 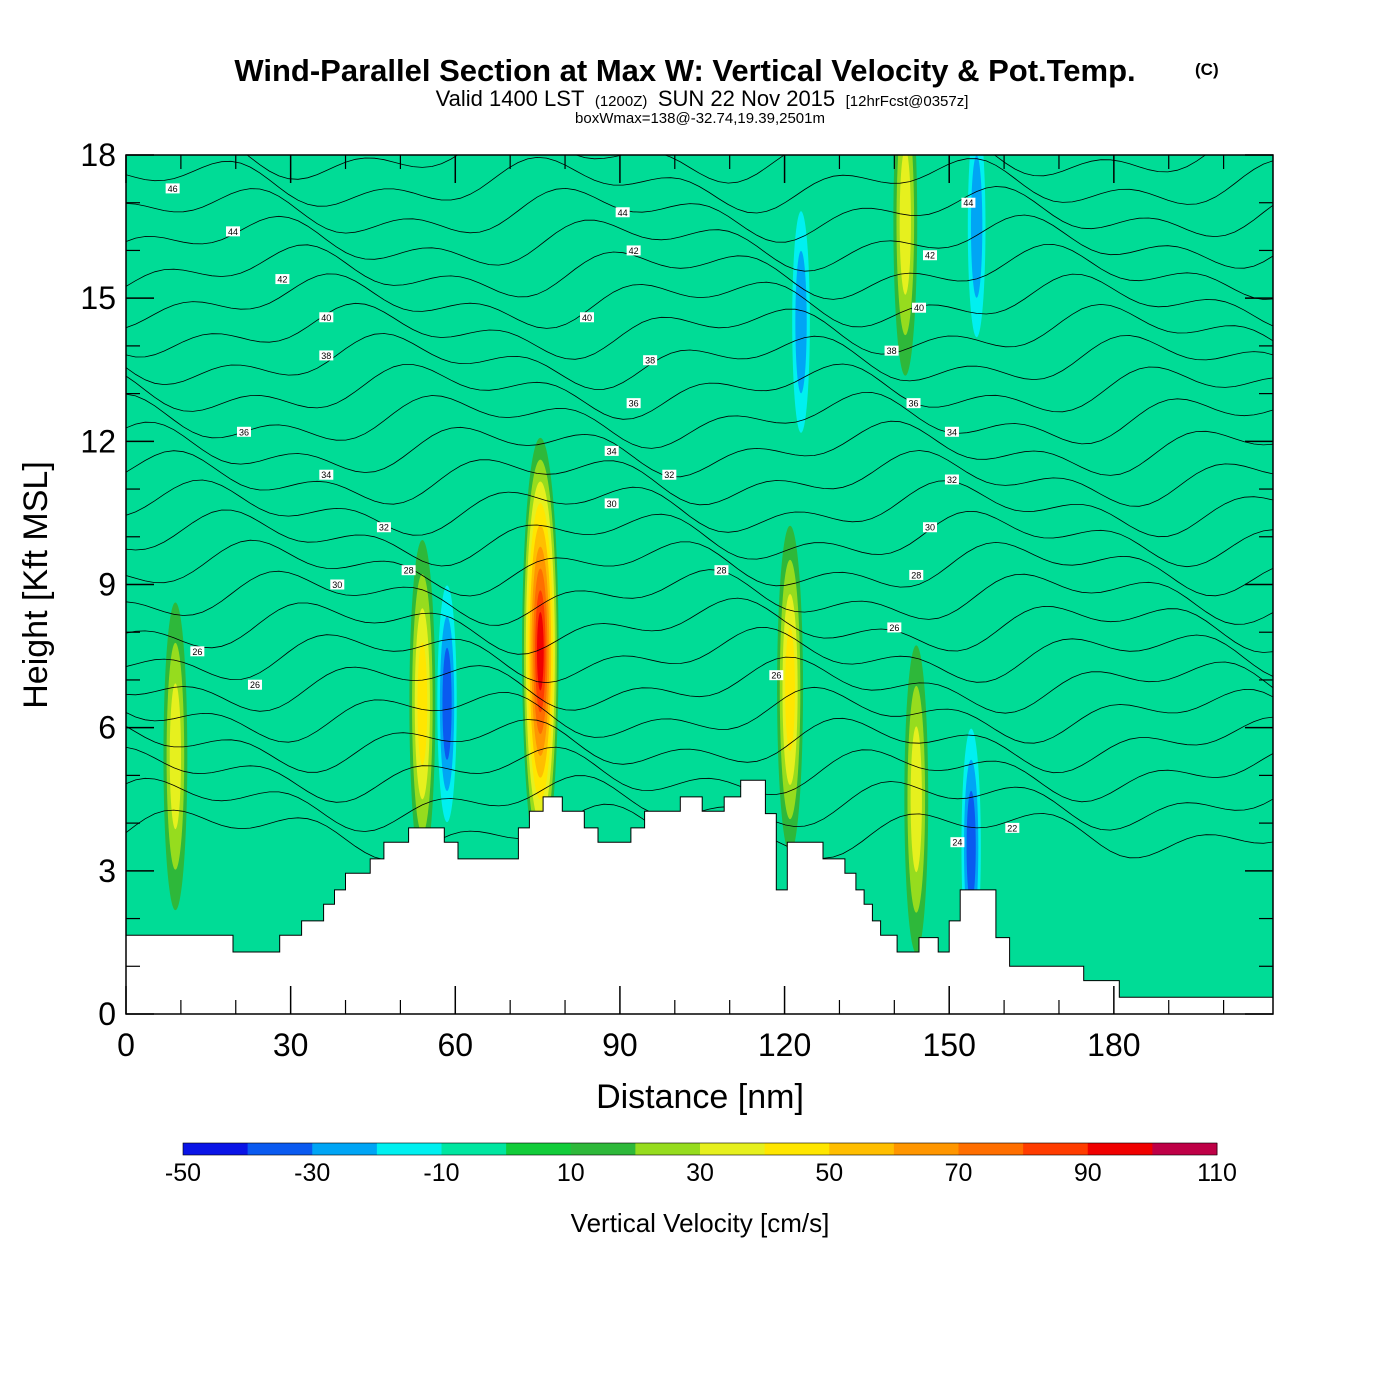 I want to click on theta-contour-label: 46, so click(x=172, y=188).